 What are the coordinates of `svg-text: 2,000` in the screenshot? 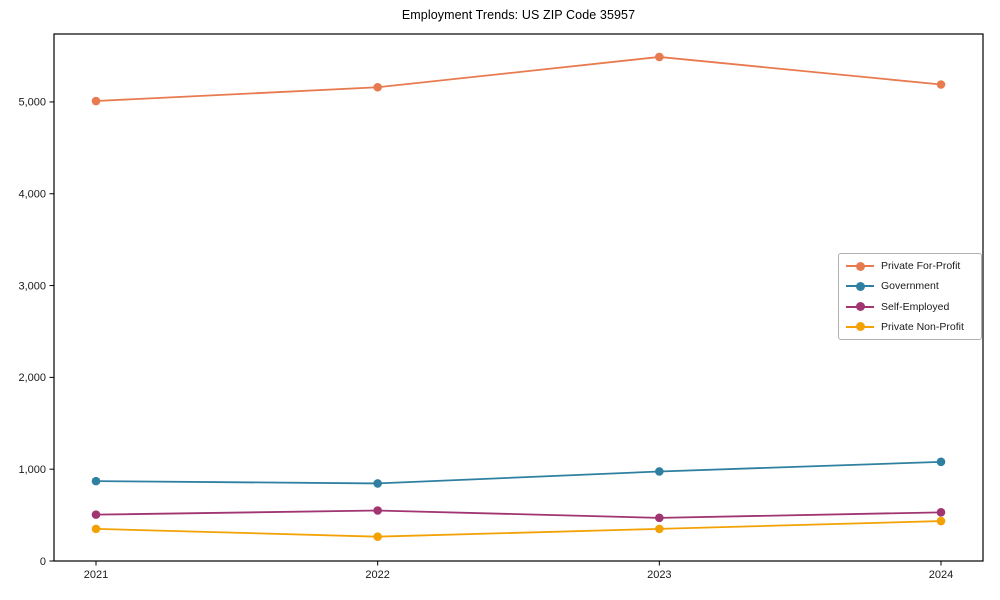 It's located at (32, 378).